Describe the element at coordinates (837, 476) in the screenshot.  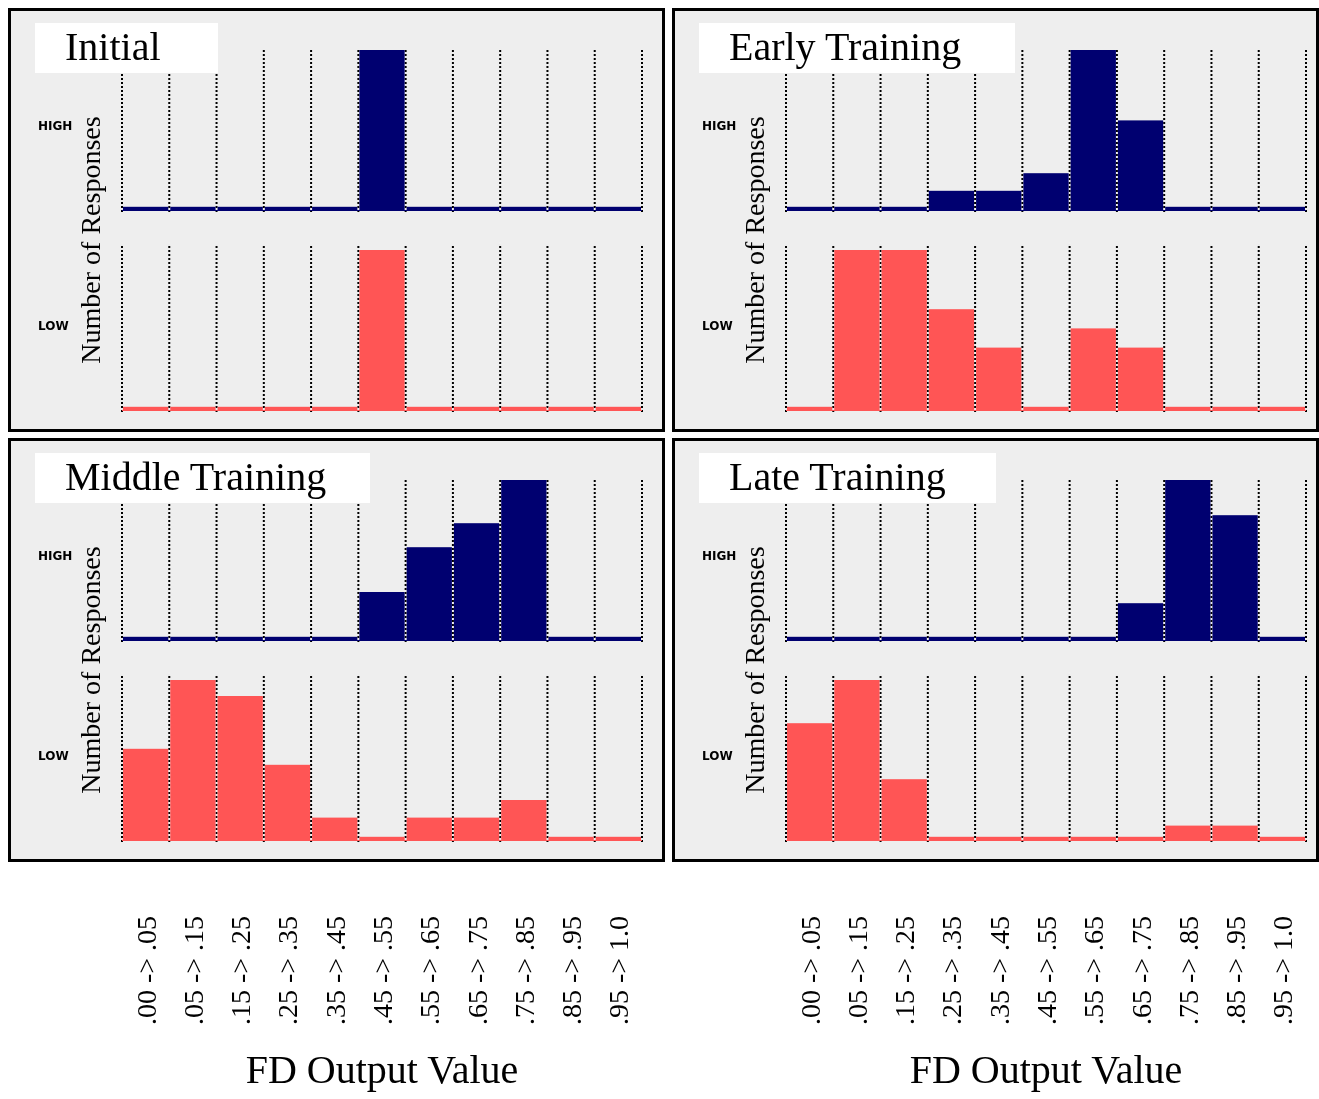
I see `chart-title: Late Training` at that location.